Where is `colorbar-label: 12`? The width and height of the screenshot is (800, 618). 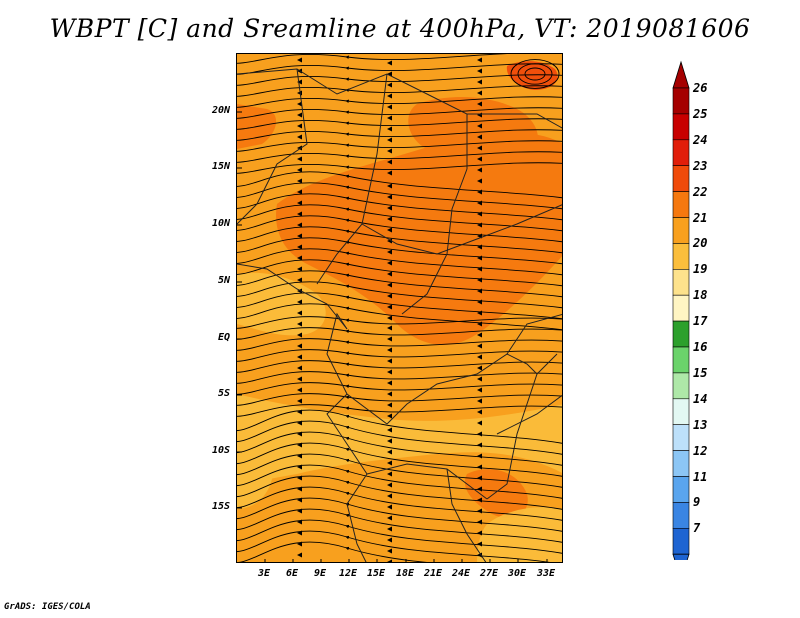 colorbar-label: 12 is located at coordinates (700, 450).